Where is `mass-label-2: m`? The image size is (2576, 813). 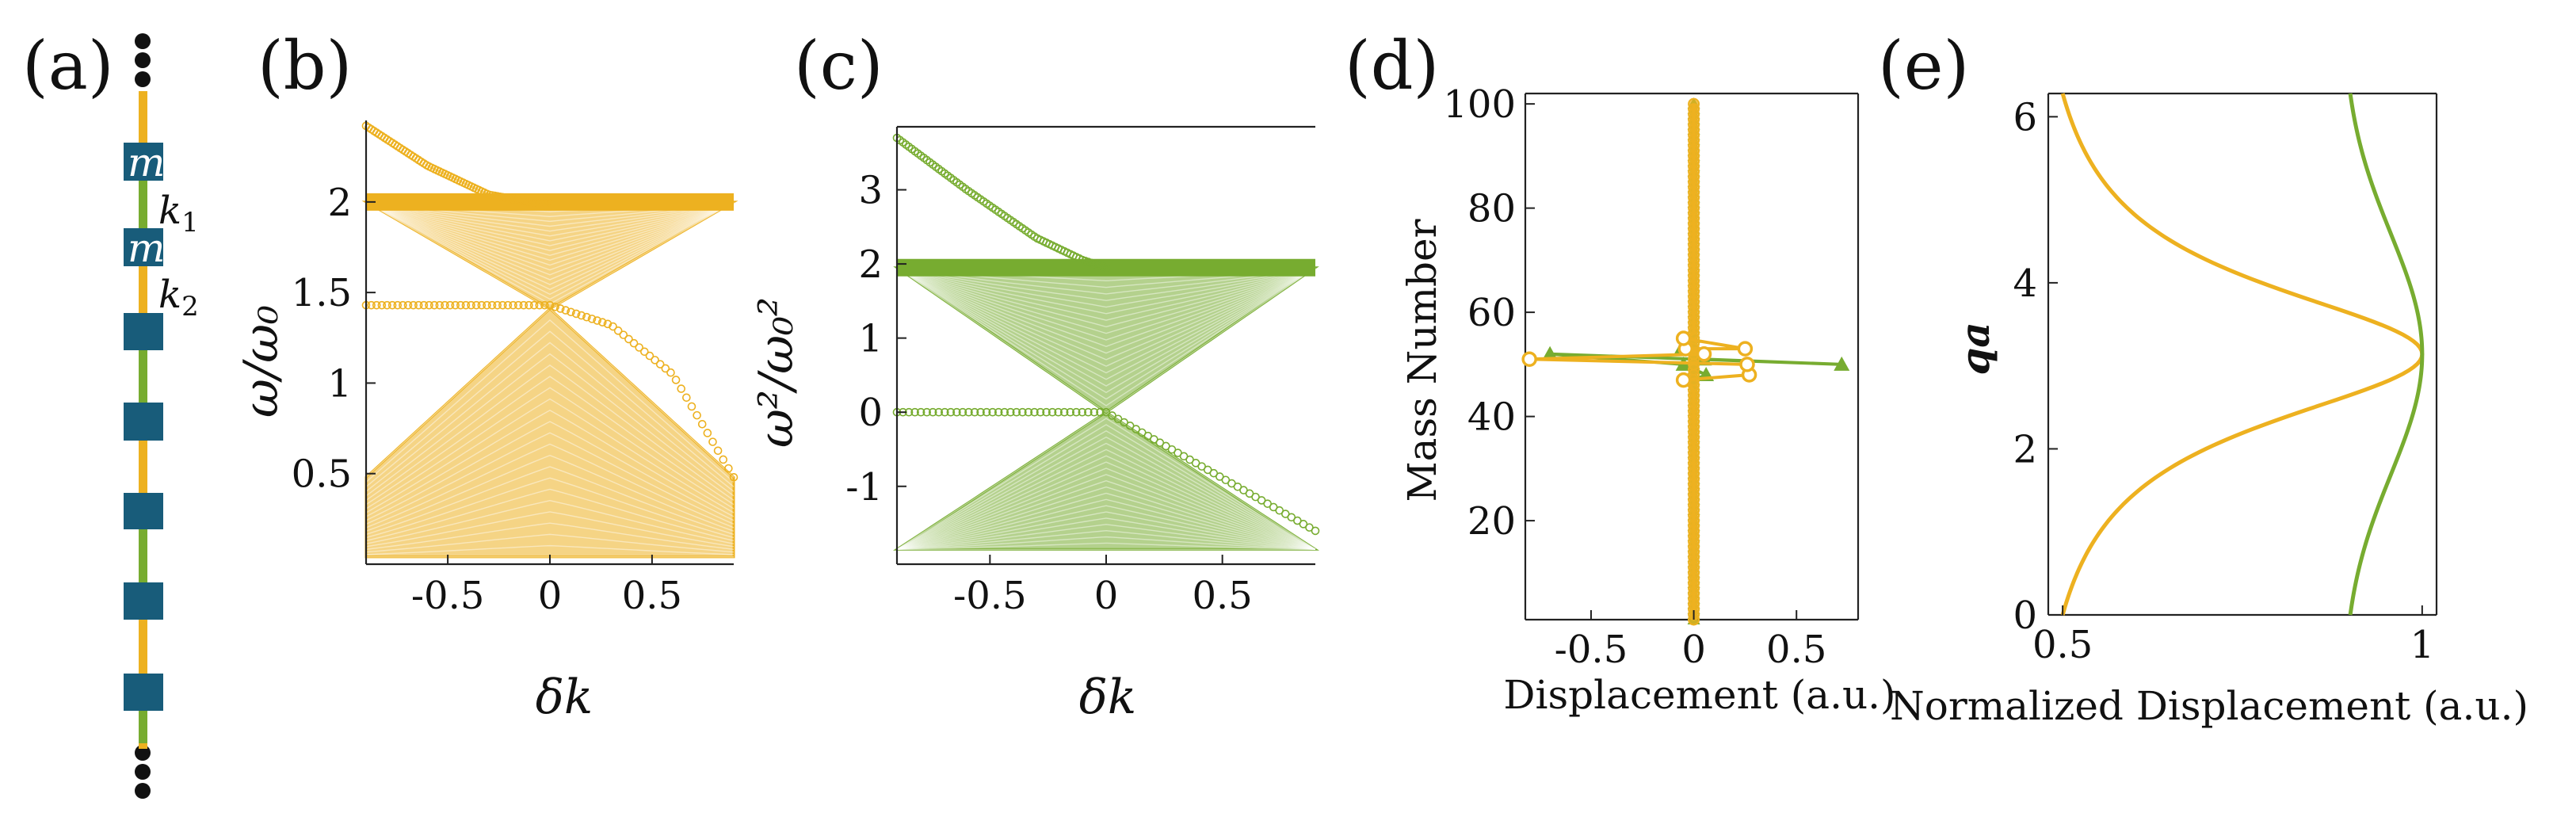 mass-label-2: m is located at coordinates (146, 248).